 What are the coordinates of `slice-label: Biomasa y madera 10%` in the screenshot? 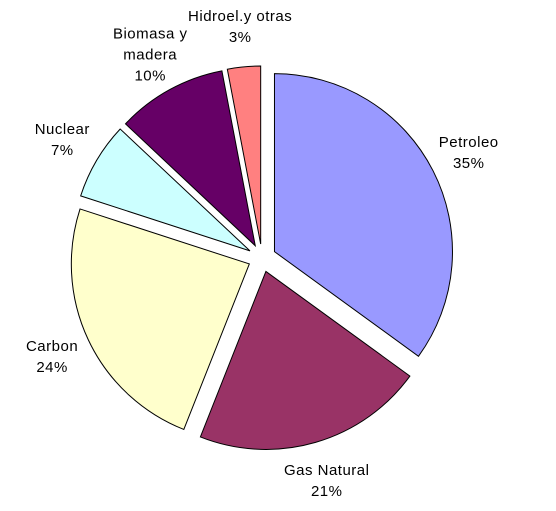 It's located at (150, 54).